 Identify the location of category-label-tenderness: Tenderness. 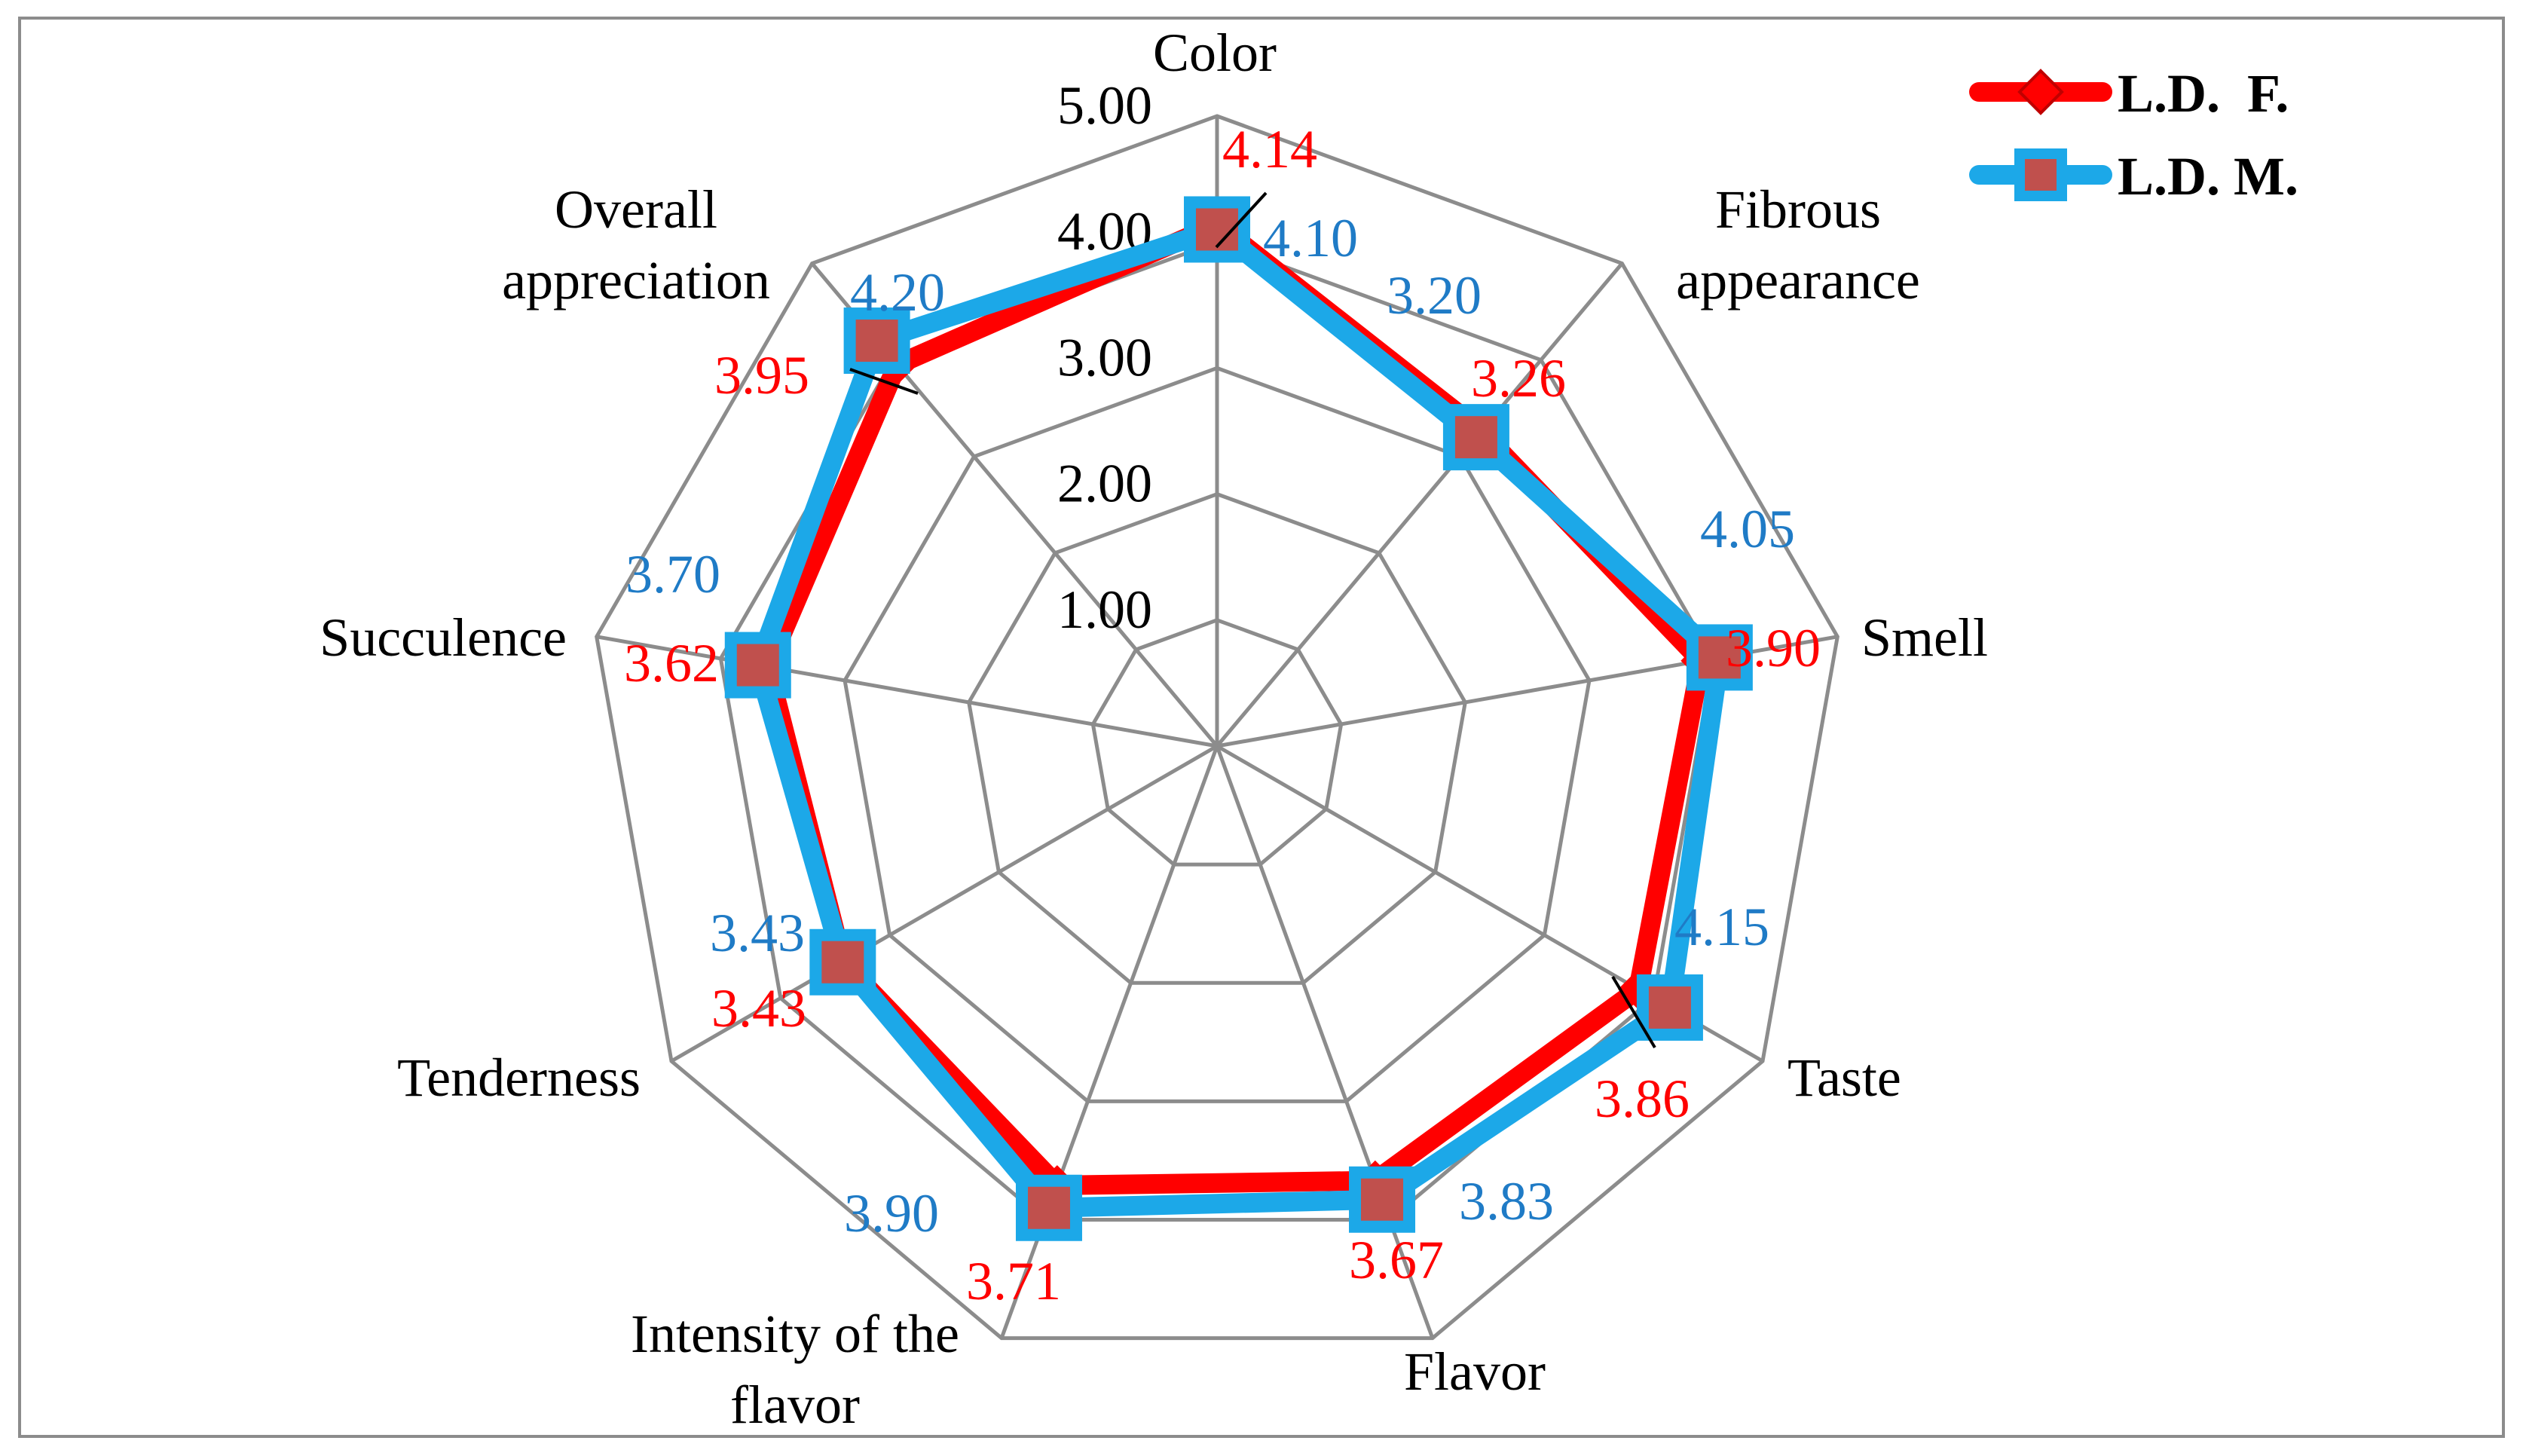
(519, 1078).